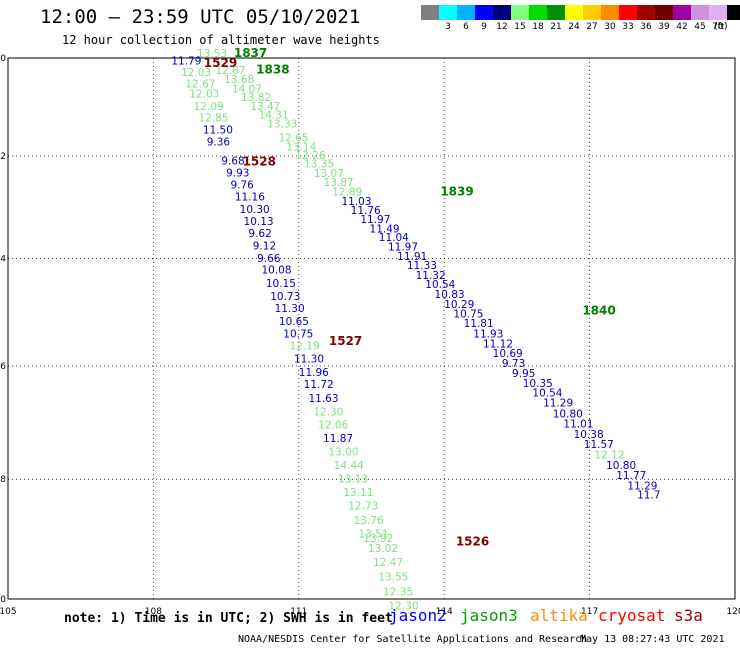 This screenshot has width=740, height=650. What do you see at coordinates (259, 162) in the screenshot?
I see `pass-number-label: 1528` at bounding box center [259, 162].